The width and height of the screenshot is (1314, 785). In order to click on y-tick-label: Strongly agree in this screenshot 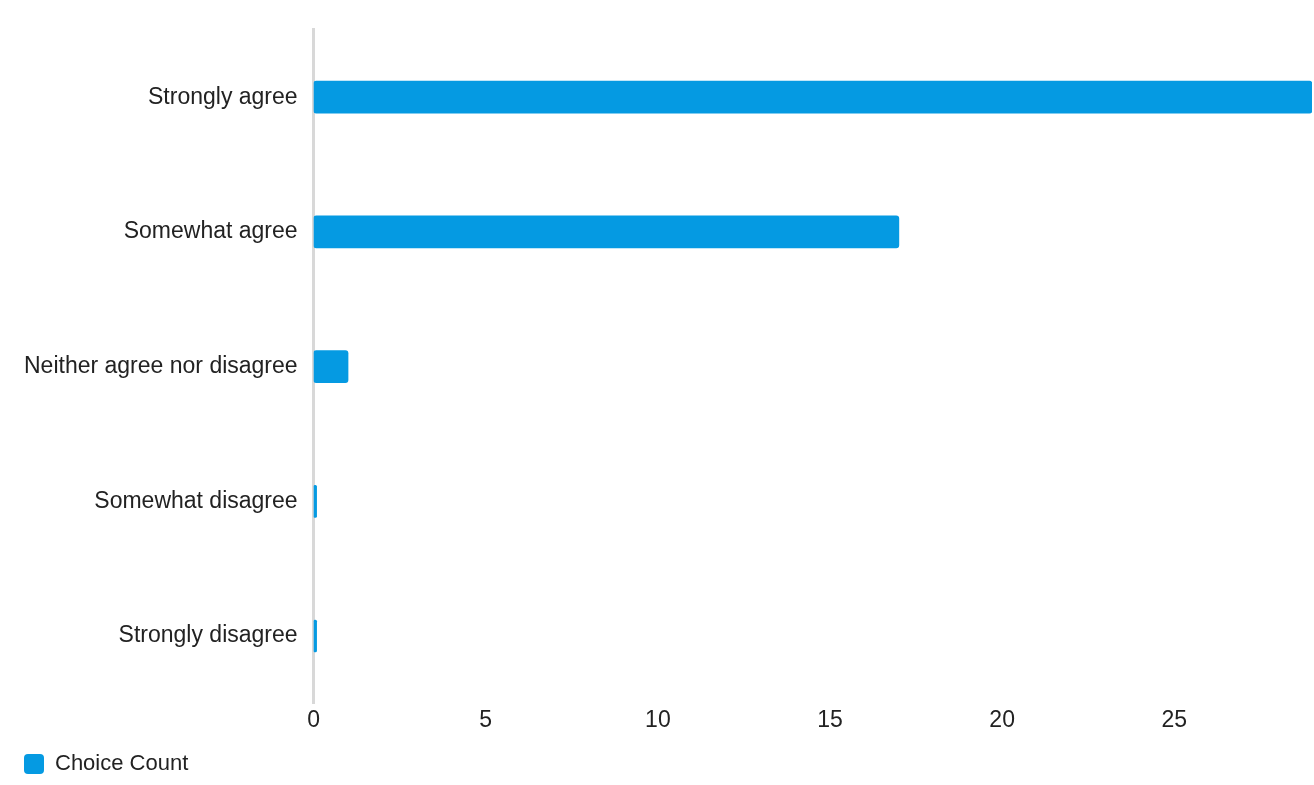, I will do `click(223, 95)`.